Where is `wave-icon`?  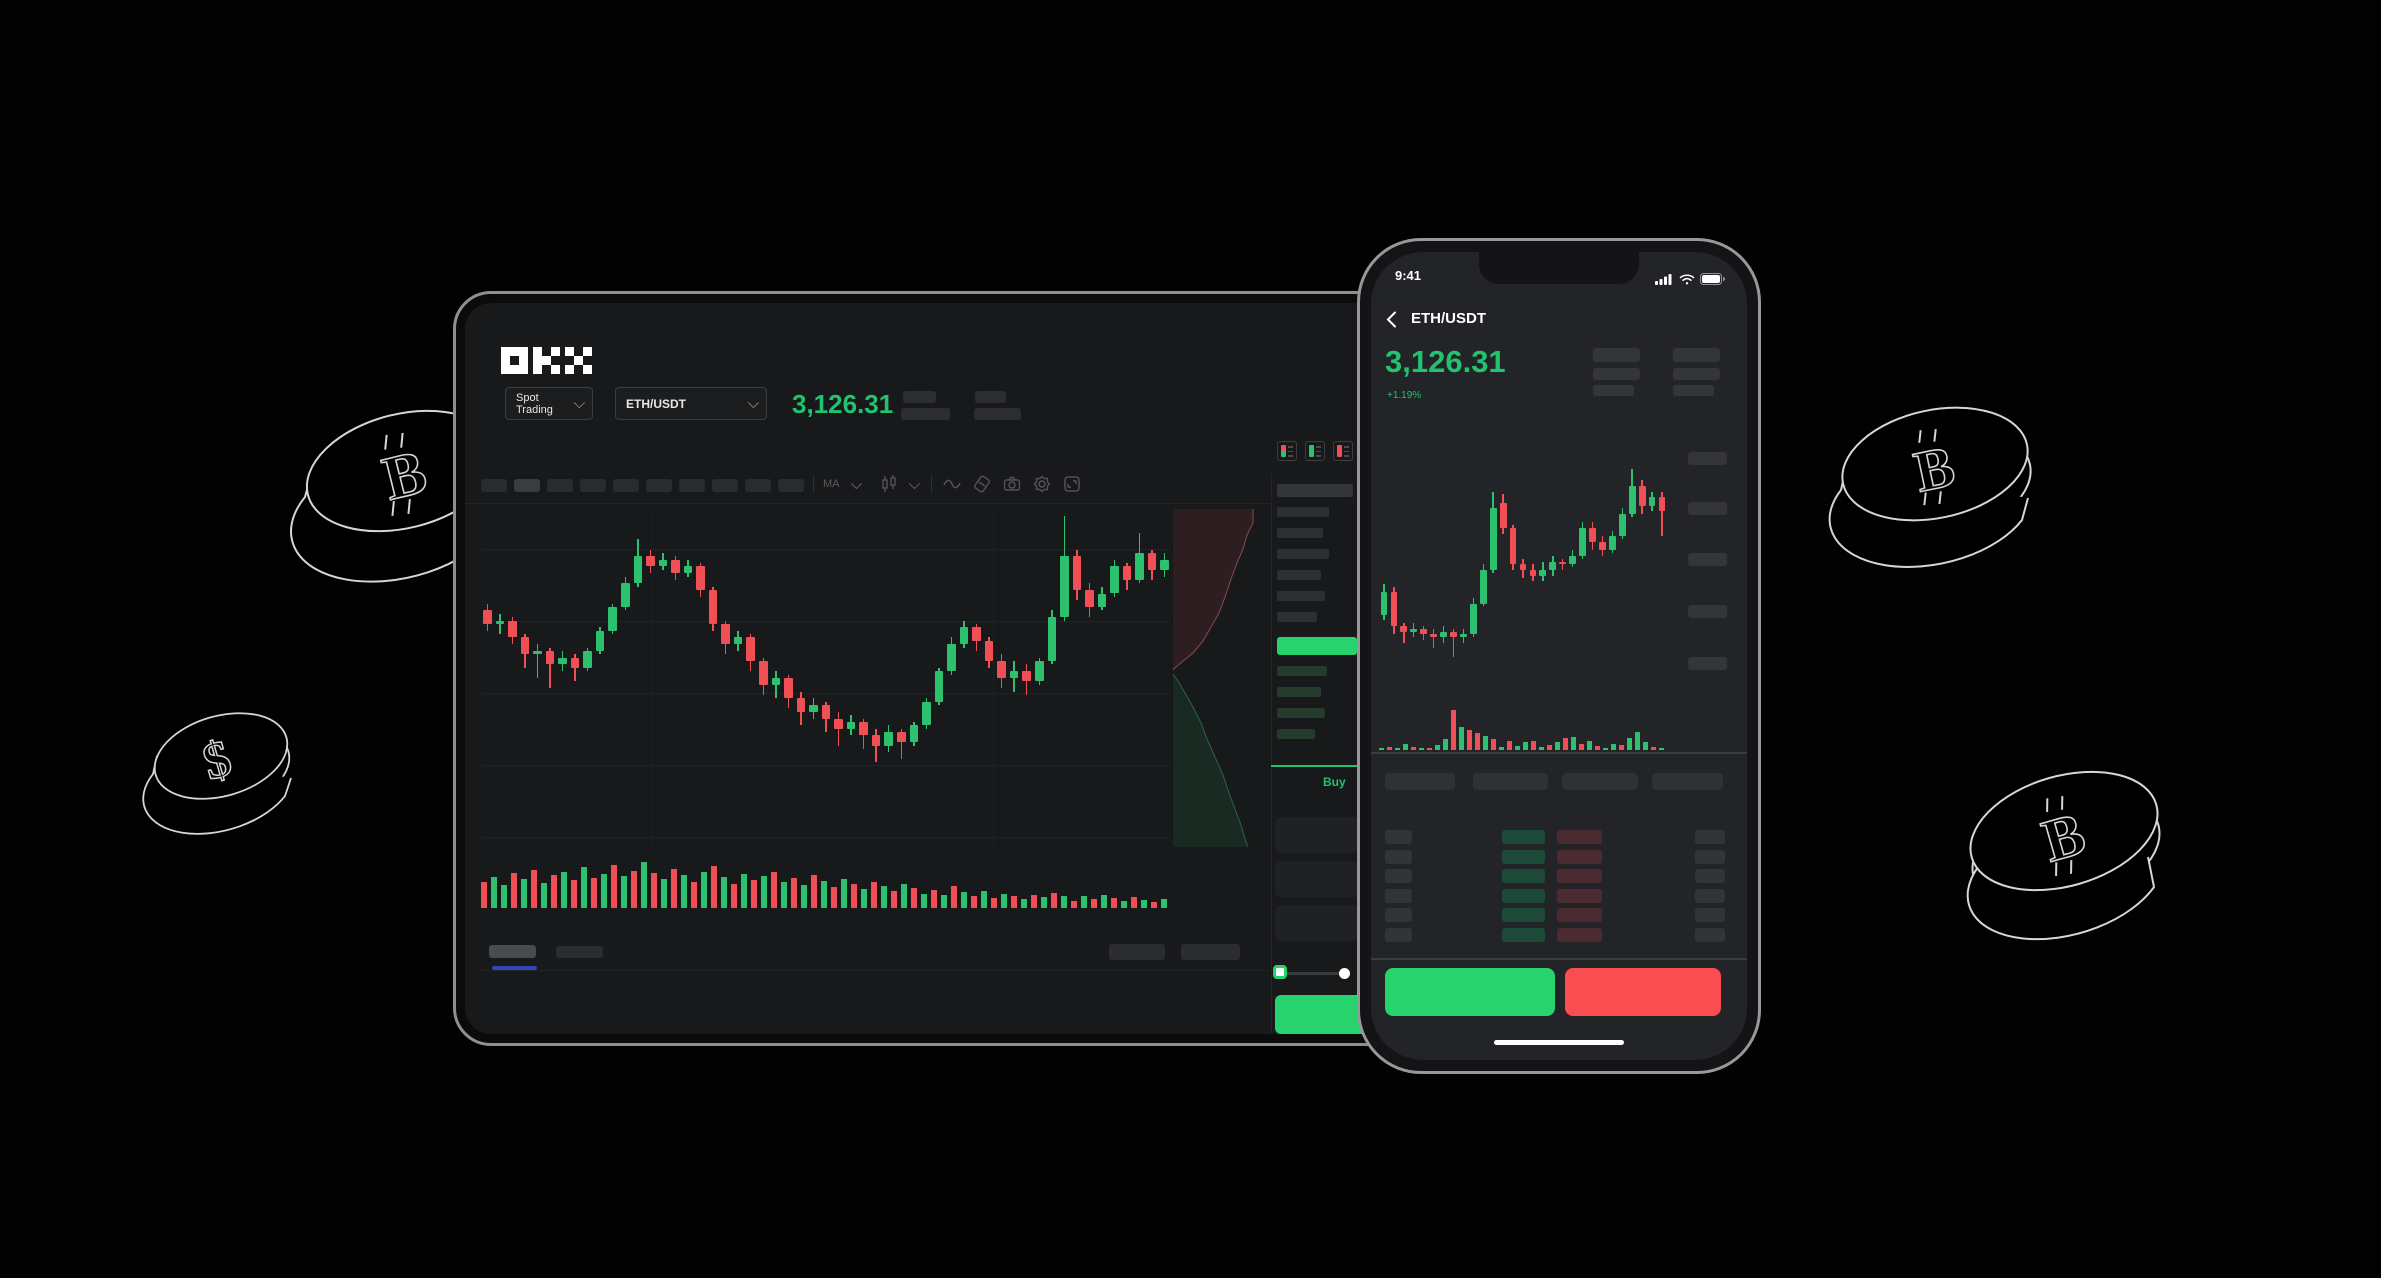
wave-icon is located at coordinates (952, 484).